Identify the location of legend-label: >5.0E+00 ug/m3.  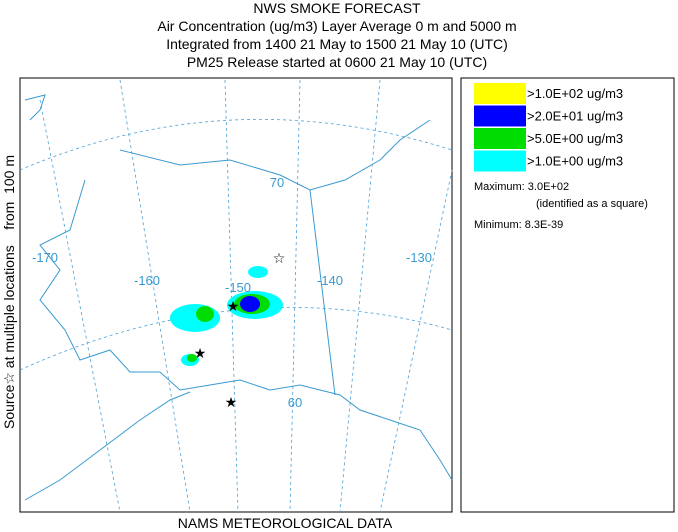
(575, 138).